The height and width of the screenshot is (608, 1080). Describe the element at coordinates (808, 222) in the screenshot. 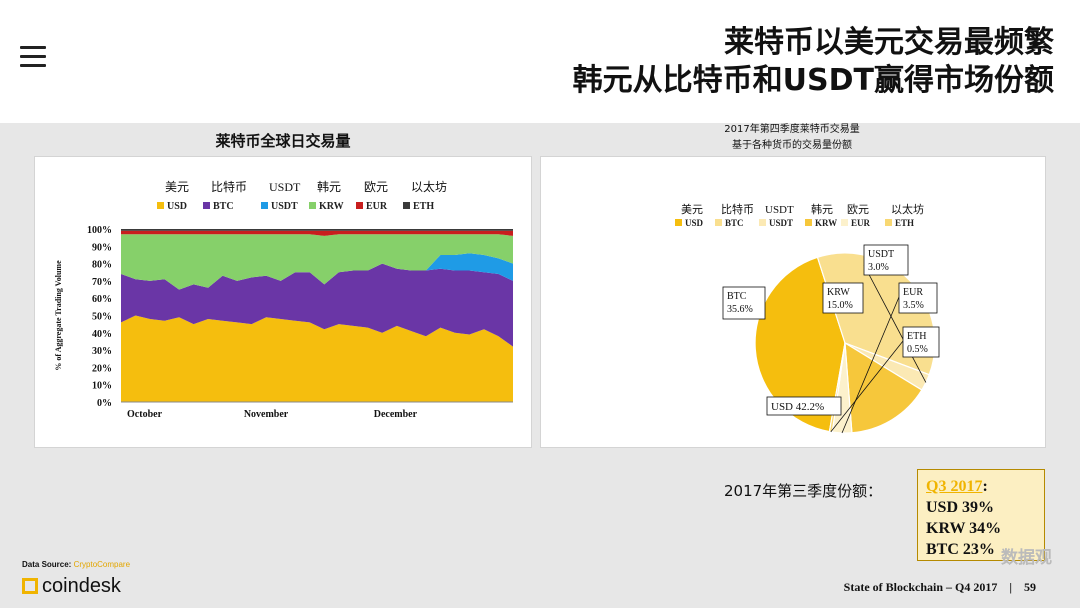

I see `pie-legend-swatch-krw` at that location.